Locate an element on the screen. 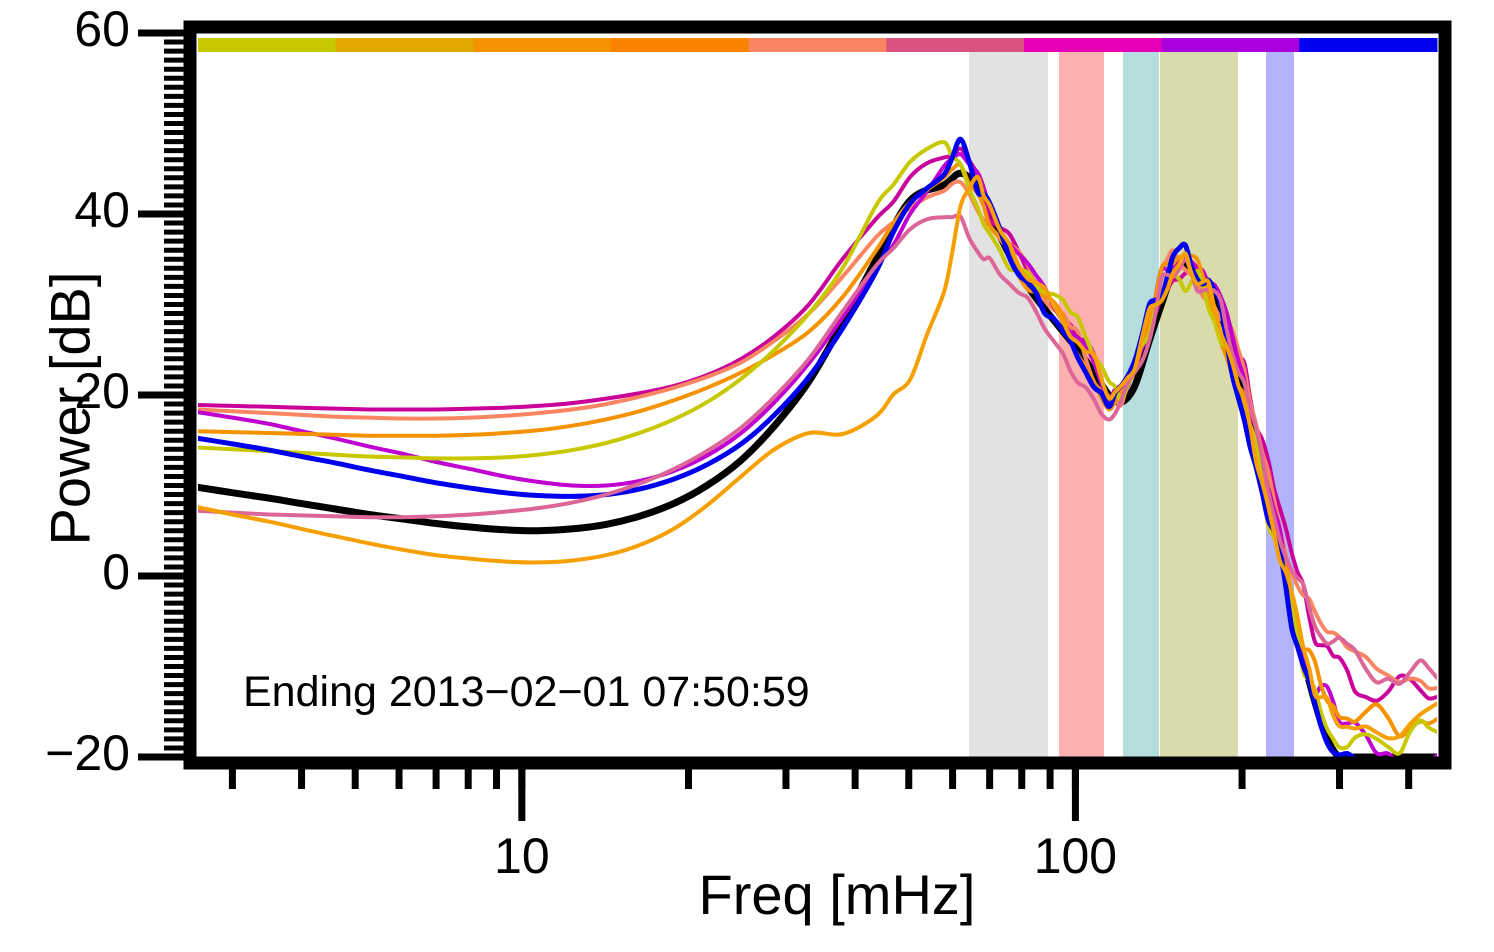 The height and width of the screenshot is (952, 1494). x-axis-label: Freq [mHz] is located at coordinates (747, 894).